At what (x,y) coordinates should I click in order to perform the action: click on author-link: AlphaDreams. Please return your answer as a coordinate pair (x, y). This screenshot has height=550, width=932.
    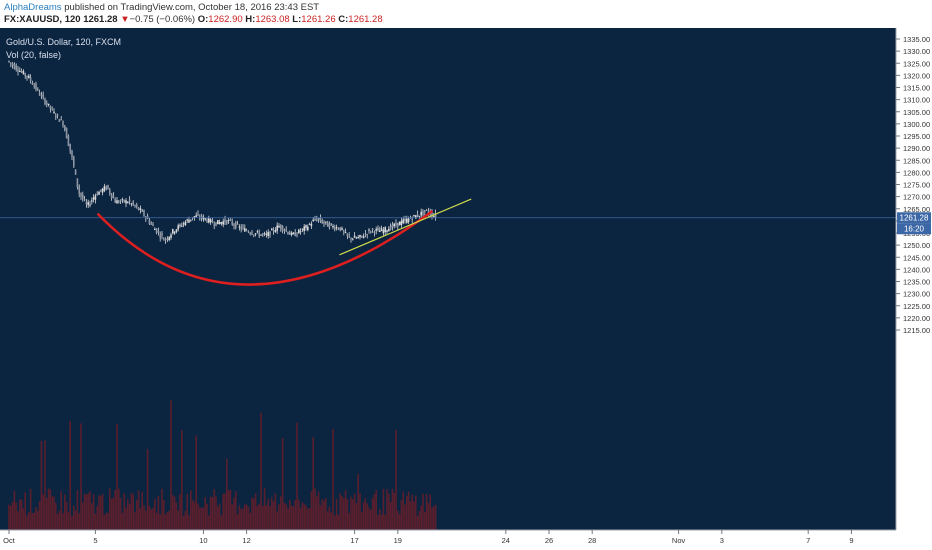
    Looking at the image, I should click on (33, 7).